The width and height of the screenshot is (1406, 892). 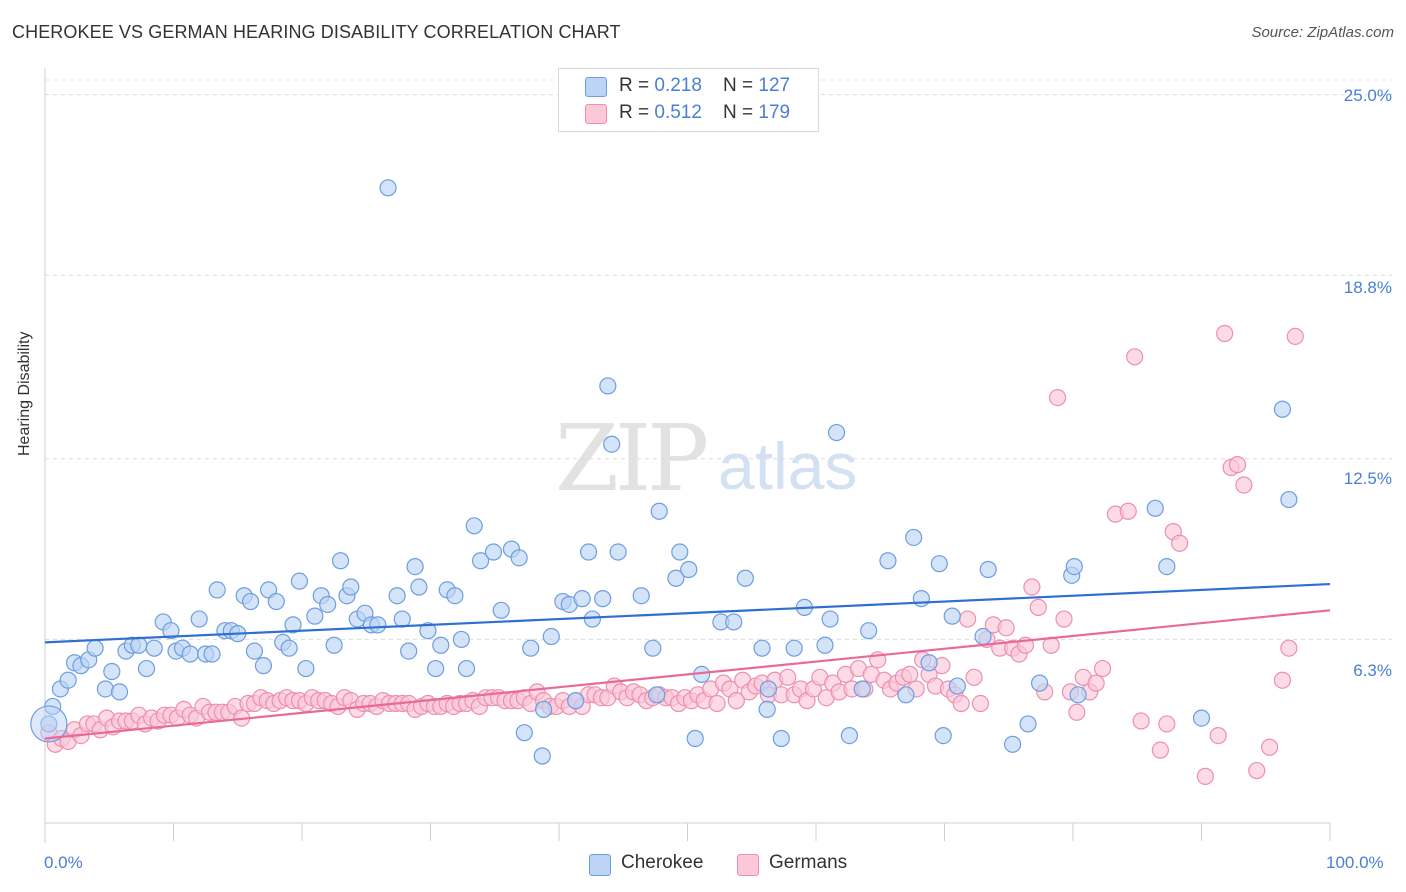 I want to click on germans-swatch, so click(x=596, y=114).